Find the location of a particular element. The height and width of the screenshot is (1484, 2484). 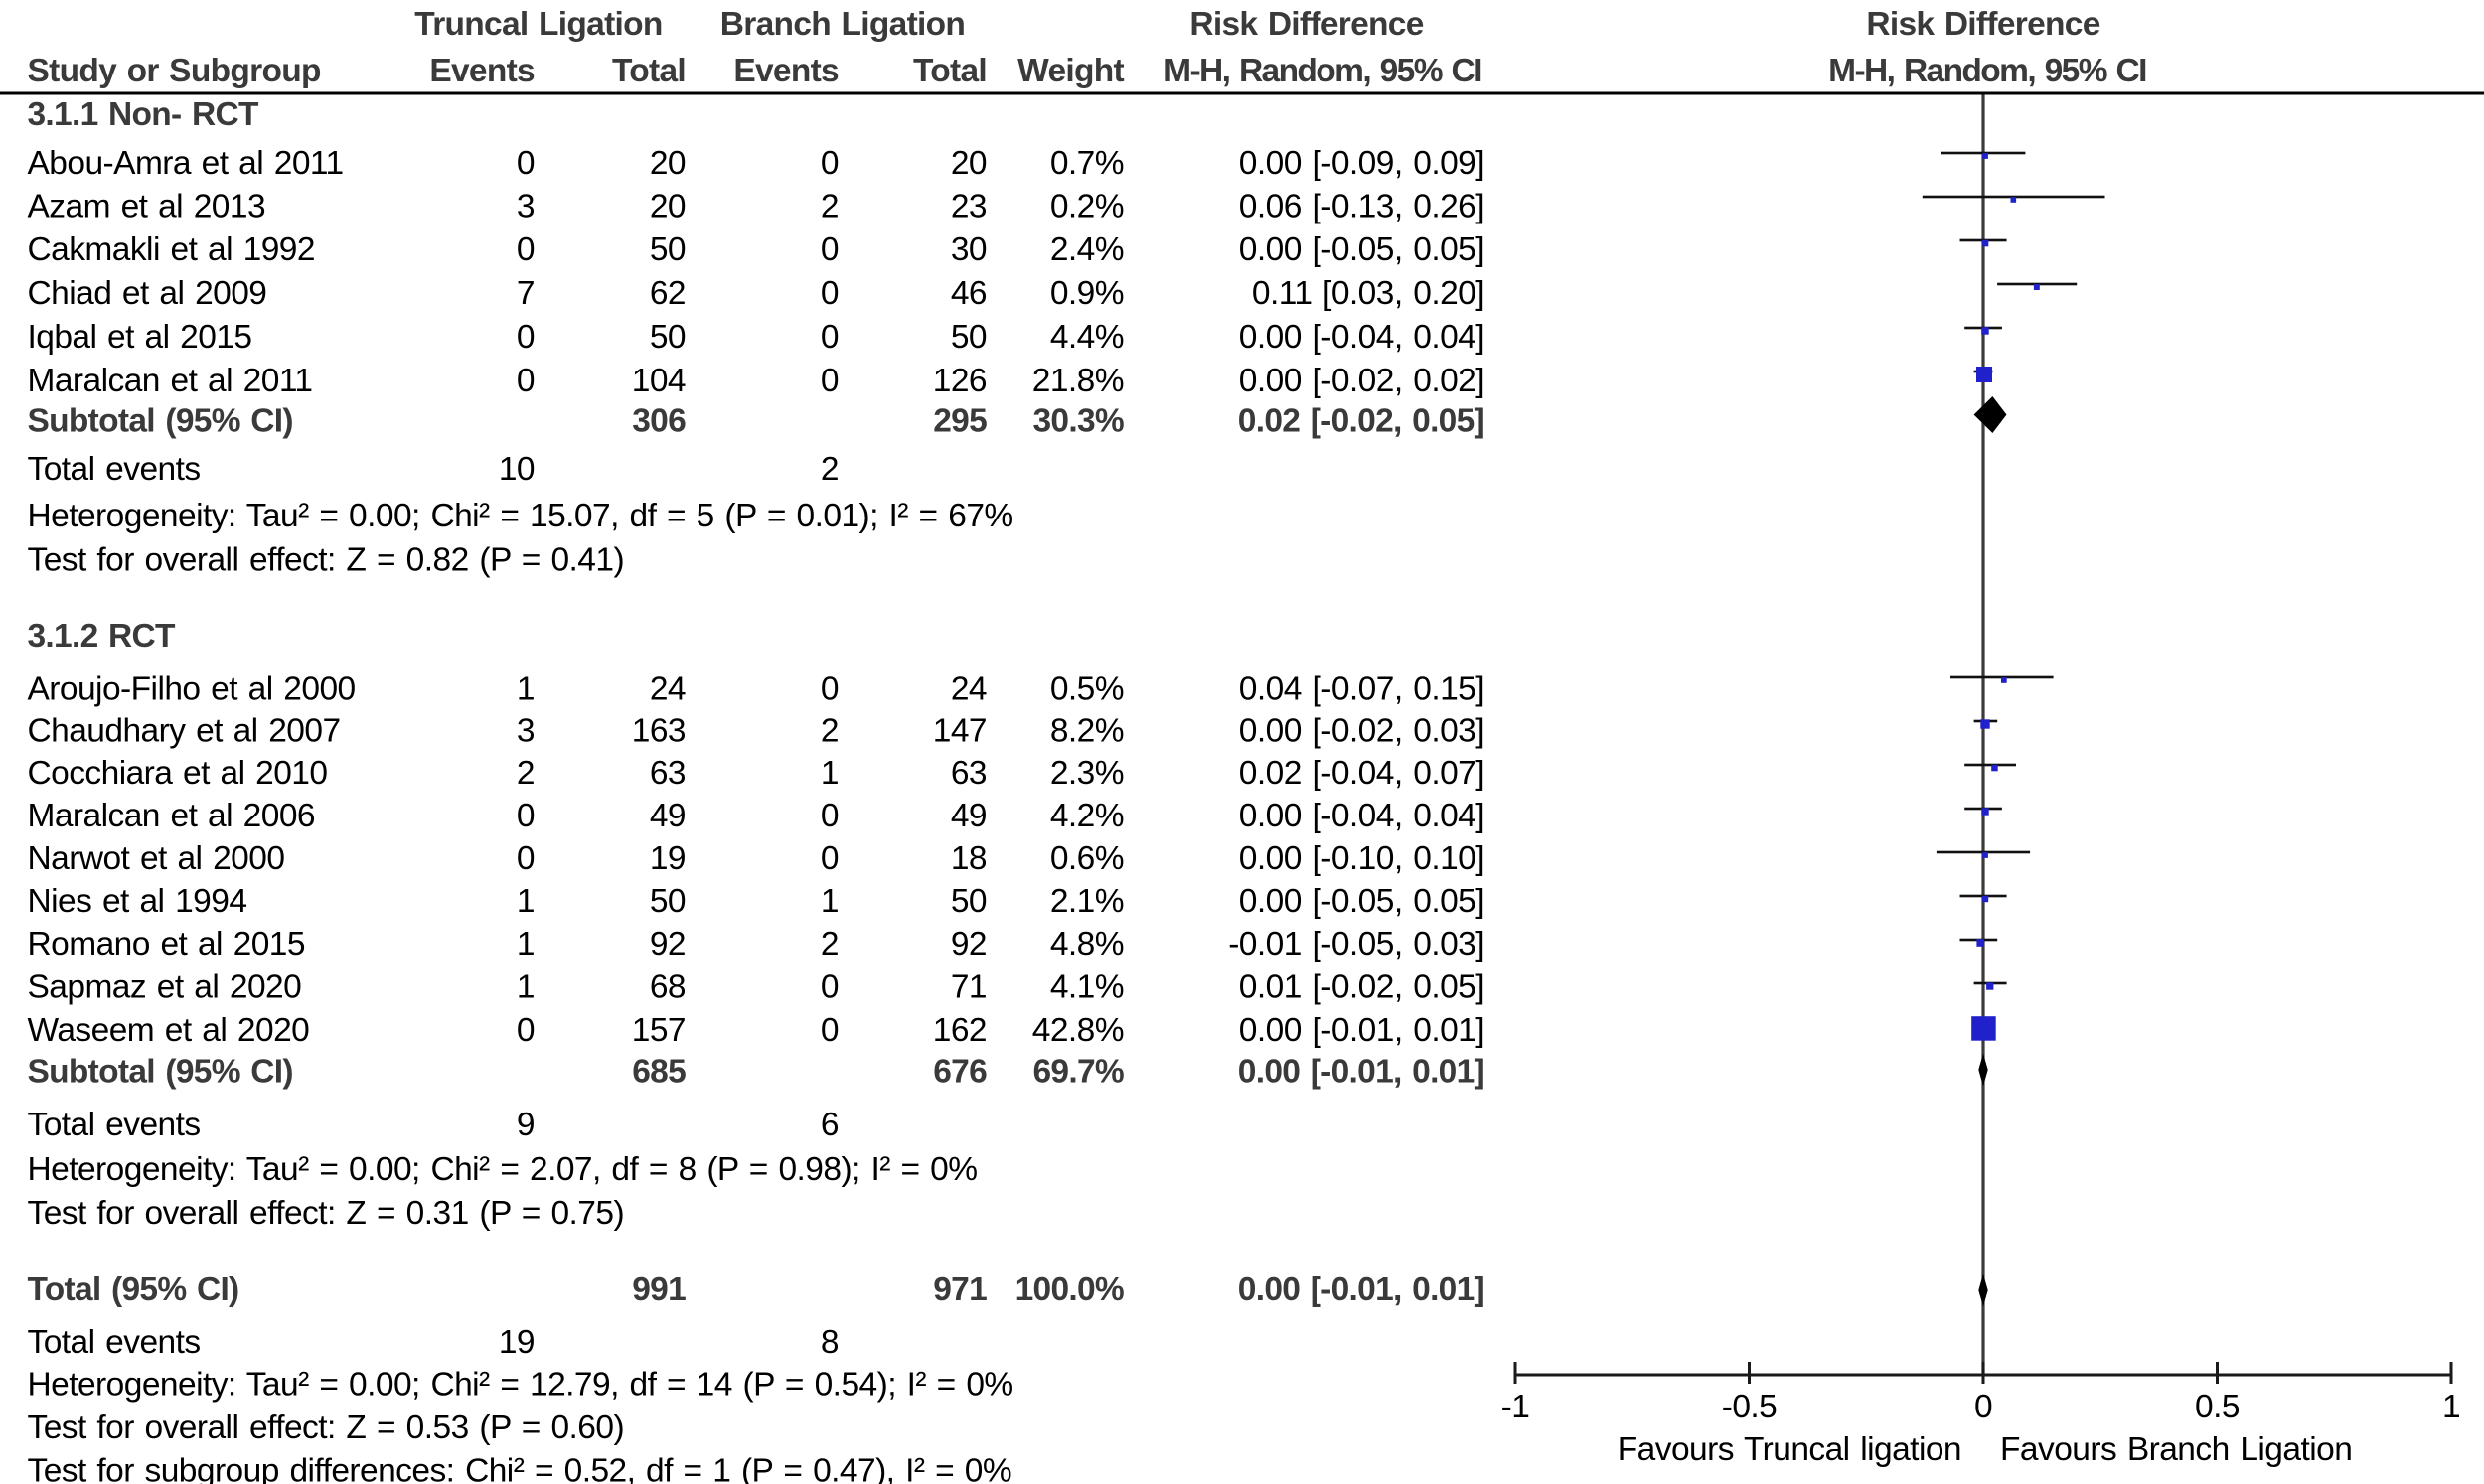

svg-text: Weight is located at coordinates (1070, 71).